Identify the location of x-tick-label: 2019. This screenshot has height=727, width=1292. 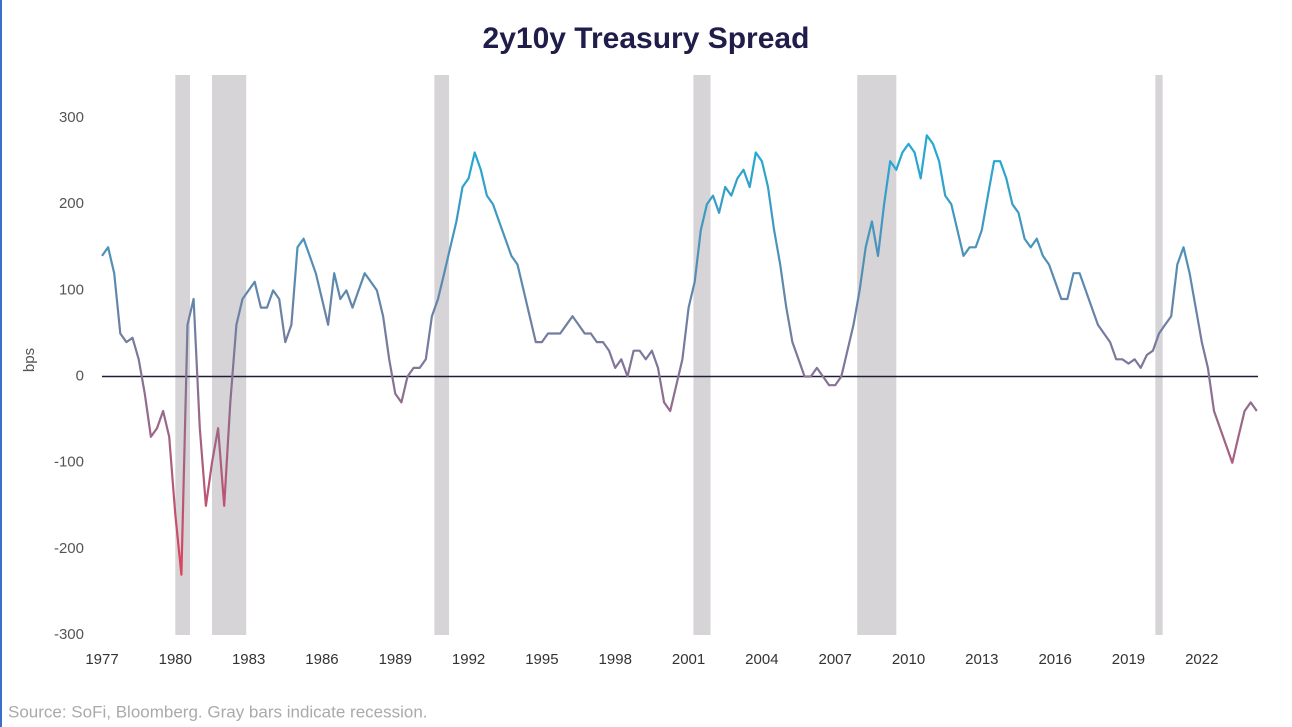
(1128, 659).